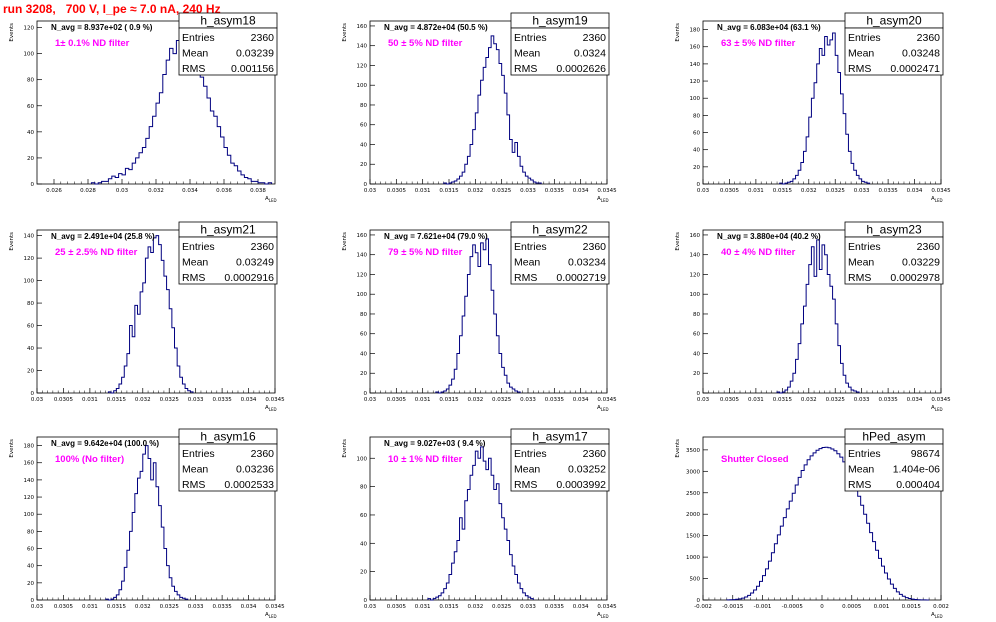 The height and width of the screenshot is (622, 996). What do you see at coordinates (852, 607) in the screenshot?
I see `x-tick-label: 0.0005` at bounding box center [852, 607].